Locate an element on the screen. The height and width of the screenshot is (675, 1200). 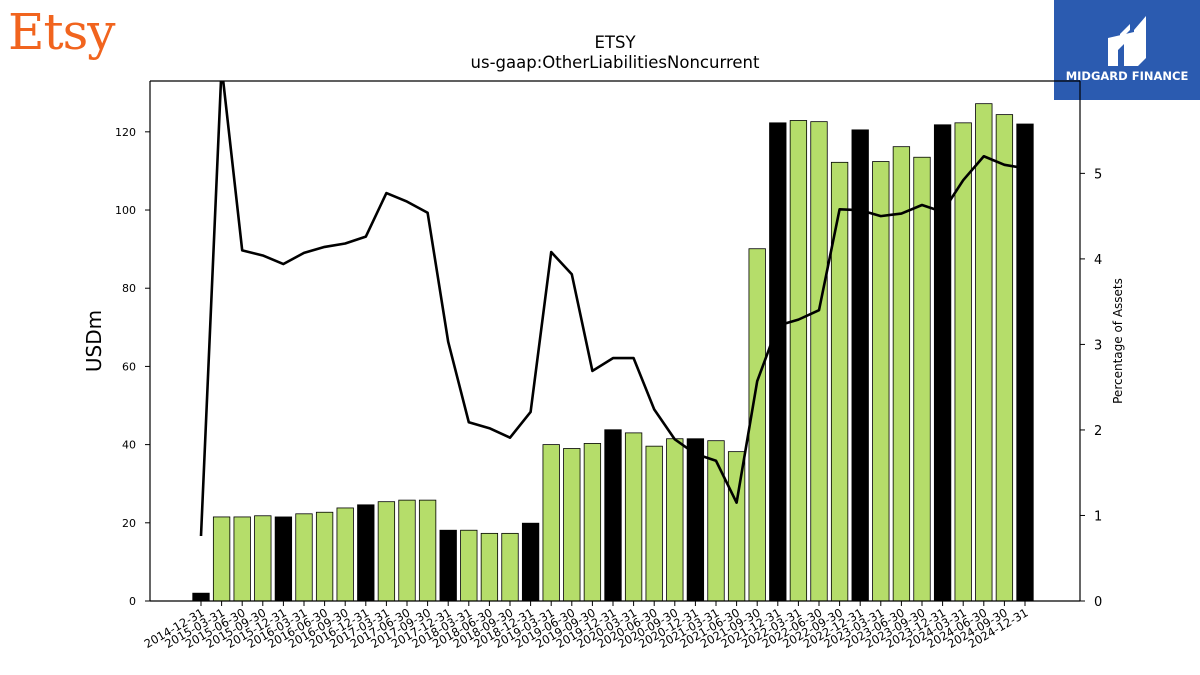
y2-tick-label: 1 is located at coordinates (1098, 516).